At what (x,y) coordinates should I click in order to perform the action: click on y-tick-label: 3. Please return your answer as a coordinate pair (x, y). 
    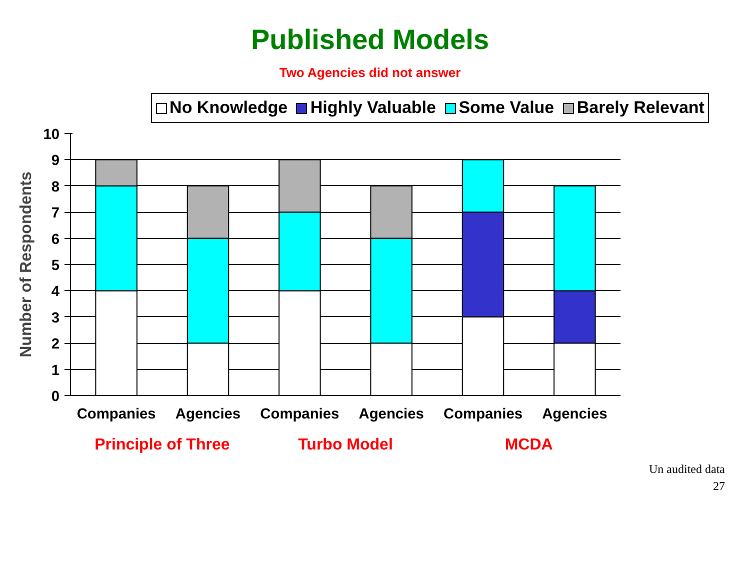
    Looking at the image, I should click on (55, 318).